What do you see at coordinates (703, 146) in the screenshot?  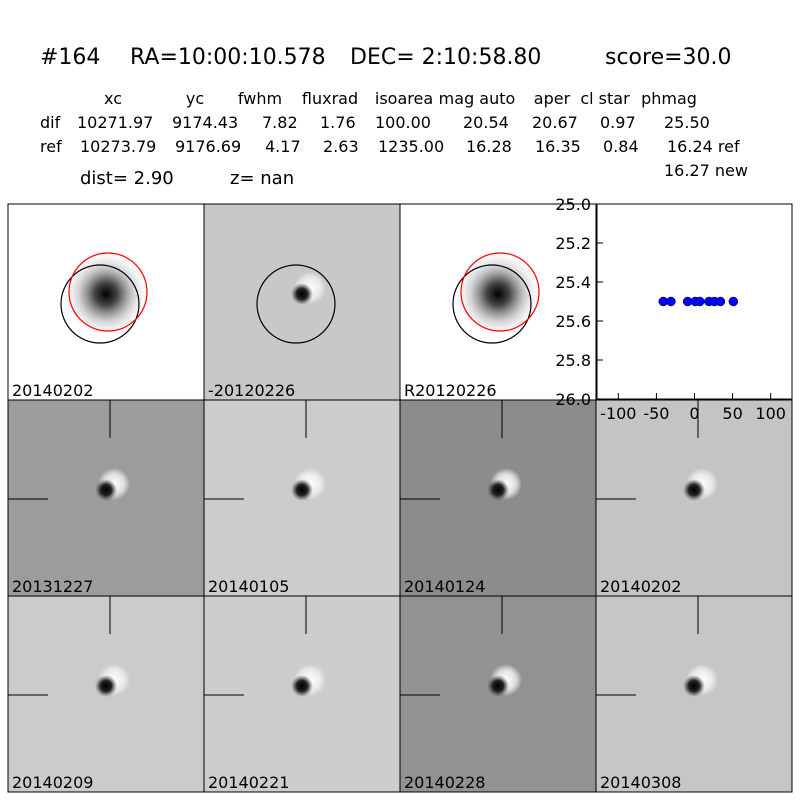 I see `cell: 16.24 ref` at bounding box center [703, 146].